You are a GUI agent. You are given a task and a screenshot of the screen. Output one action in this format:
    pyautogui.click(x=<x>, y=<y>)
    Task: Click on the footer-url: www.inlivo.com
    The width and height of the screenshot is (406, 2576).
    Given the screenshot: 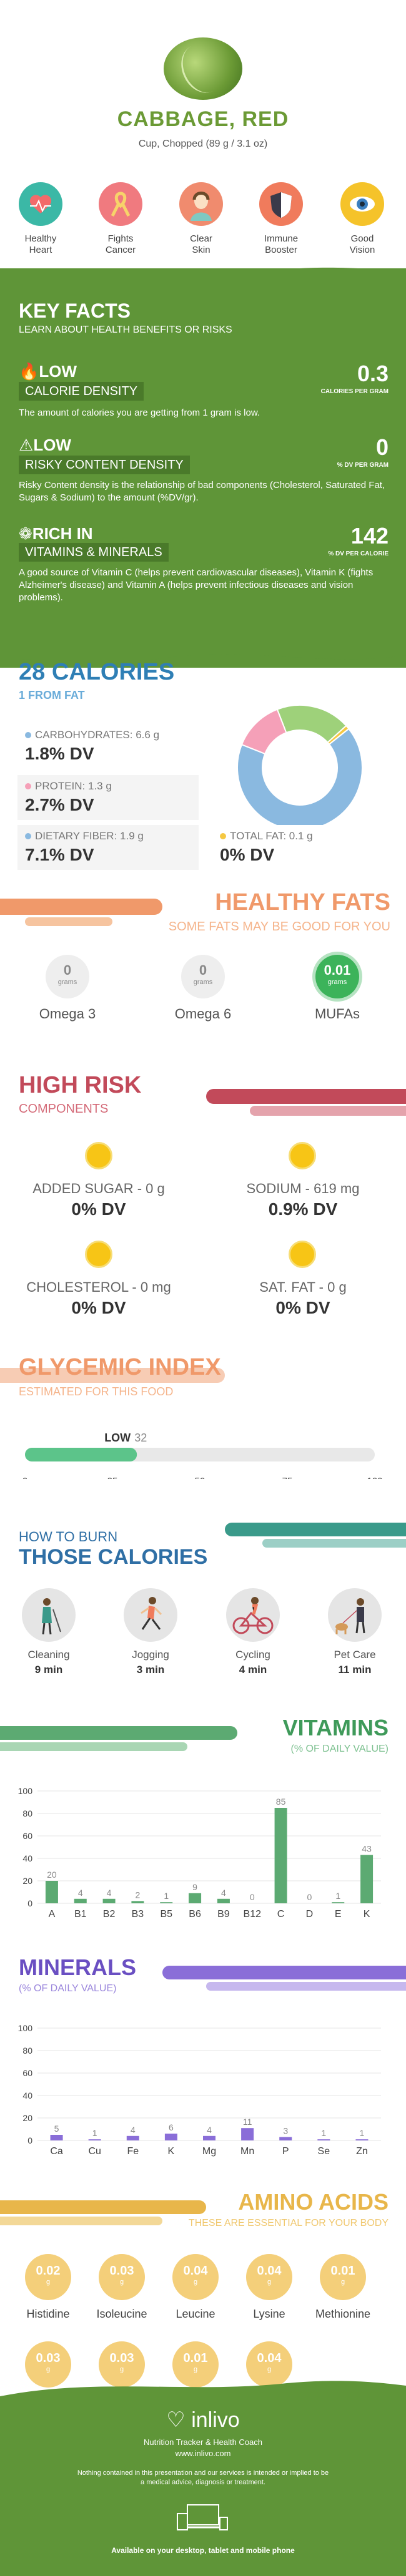 What is the action you would take?
    pyautogui.click(x=203, y=2453)
    